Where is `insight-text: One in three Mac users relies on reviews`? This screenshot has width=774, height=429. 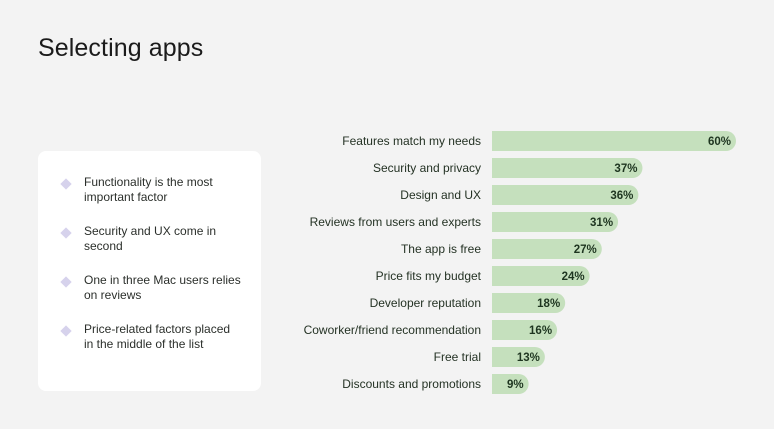 insight-text: One in three Mac users relies on reviews is located at coordinates (162, 287).